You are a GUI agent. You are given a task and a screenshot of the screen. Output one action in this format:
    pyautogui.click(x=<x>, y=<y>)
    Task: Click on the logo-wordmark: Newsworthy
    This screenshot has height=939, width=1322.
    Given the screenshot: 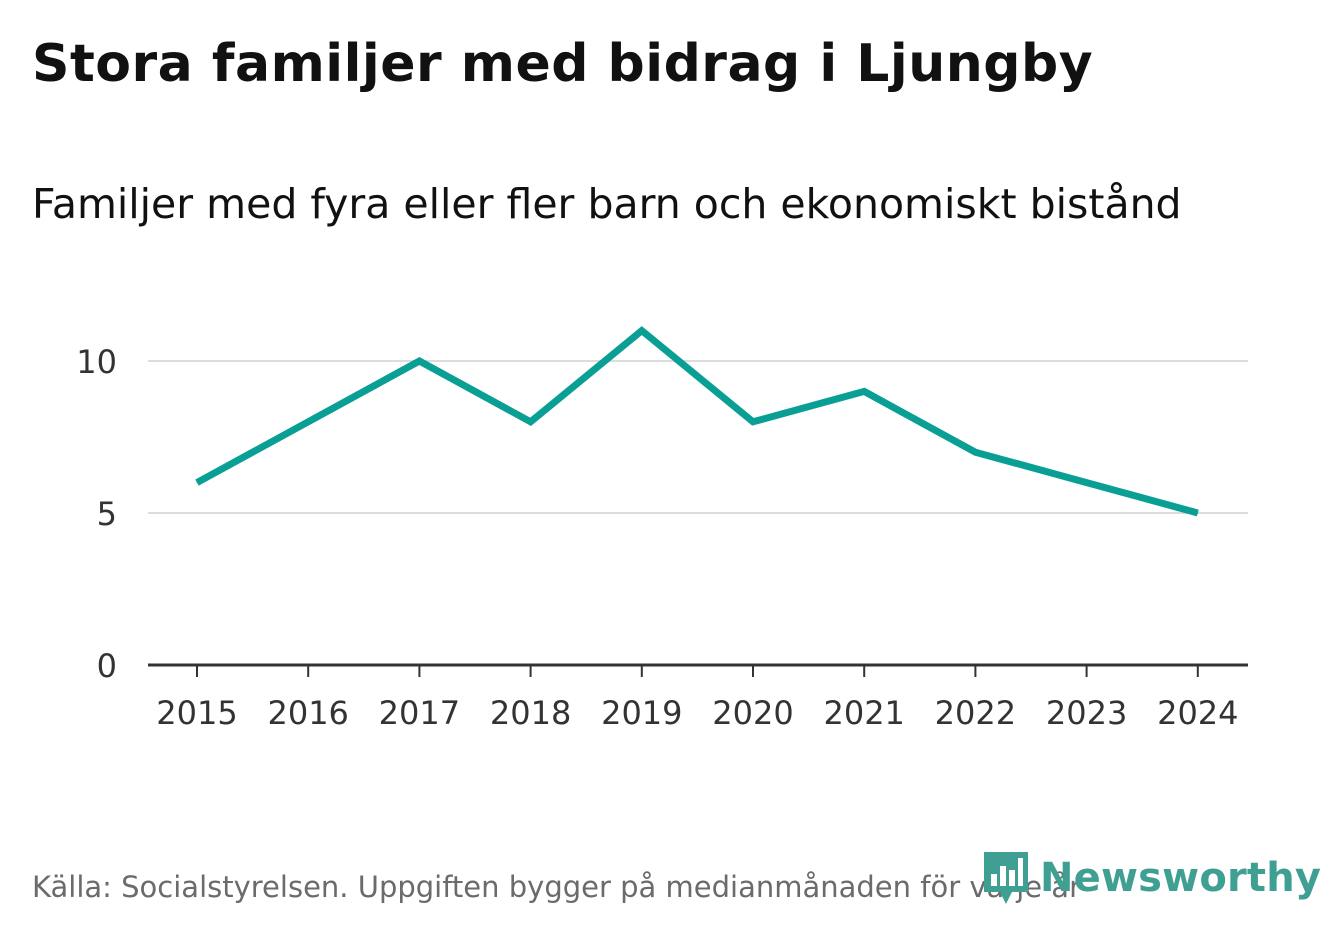 What is the action you would take?
    pyautogui.click(x=1181, y=878)
    